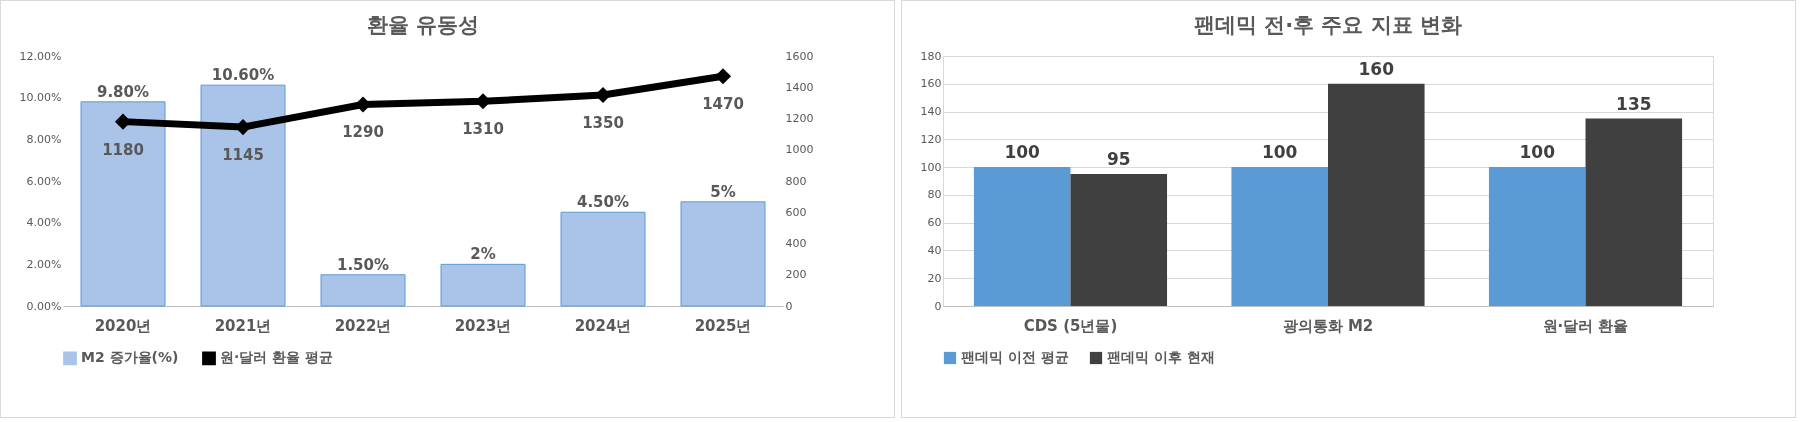  I want to click on data-label: 95, so click(1118, 159).